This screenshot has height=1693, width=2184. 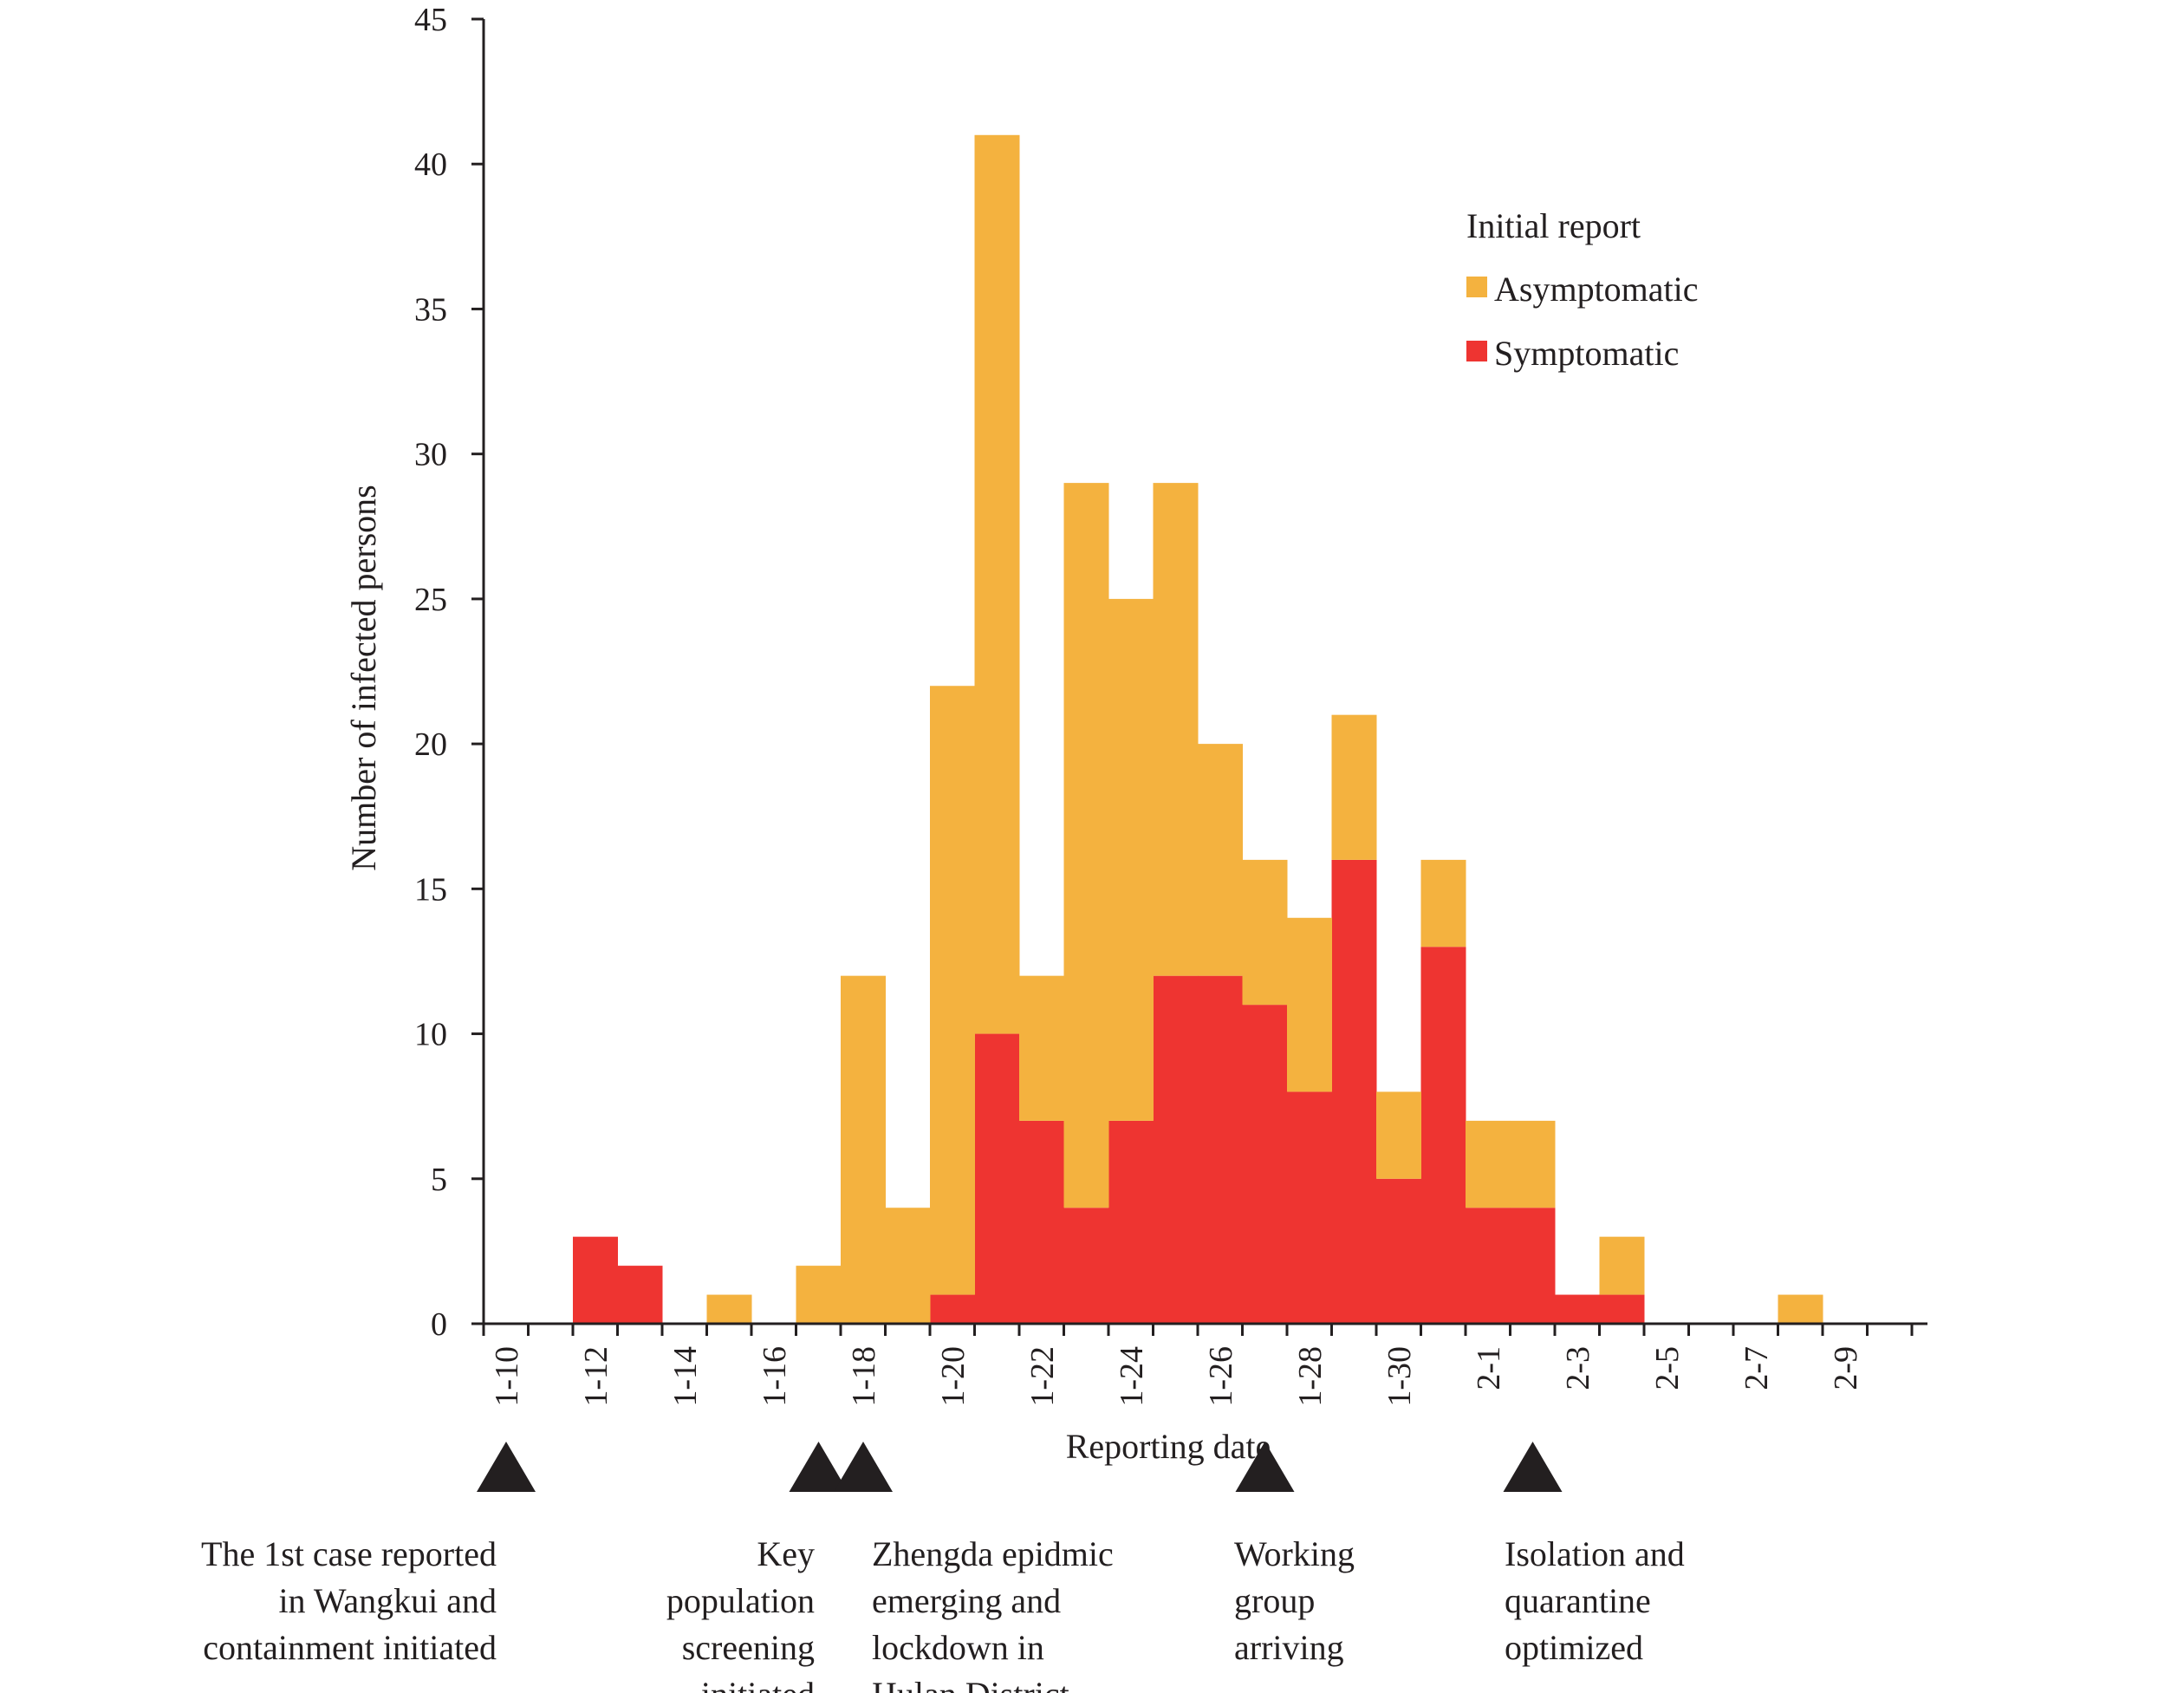 What do you see at coordinates (439, 1324) in the screenshot?
I see `y-tick-label: 0` at bounding box center [439, 1324].